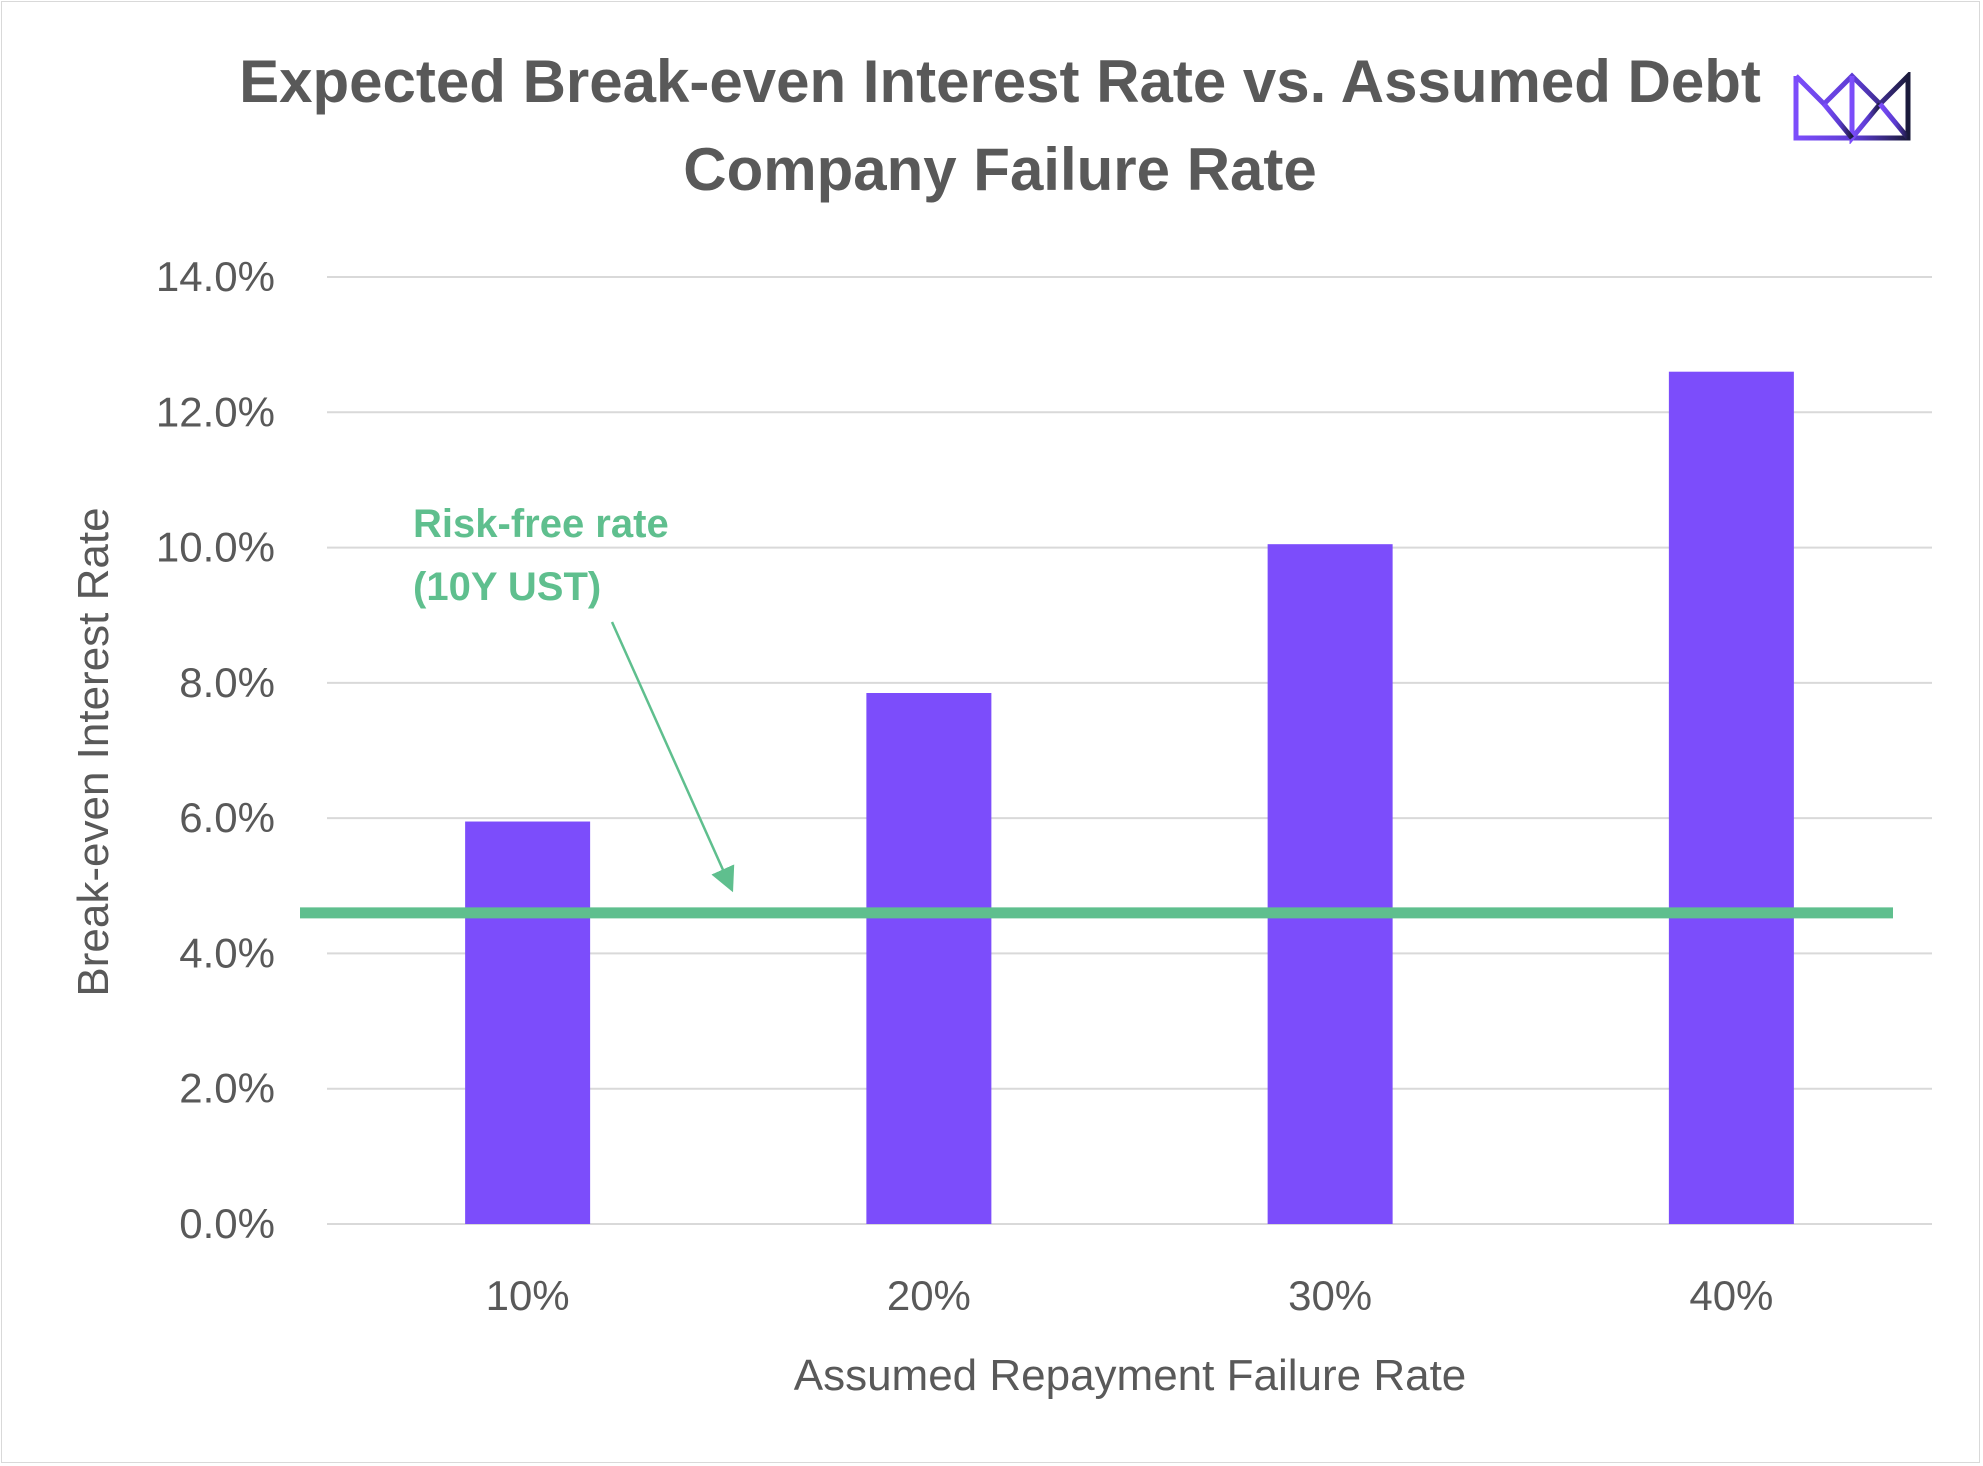 The height and width of the screenshot is (1466, 1983). What do you see at coordinates (215, 547) in the screenshot?
I see `y-tick-label: 10.0%` at bounding box center [215, 547].